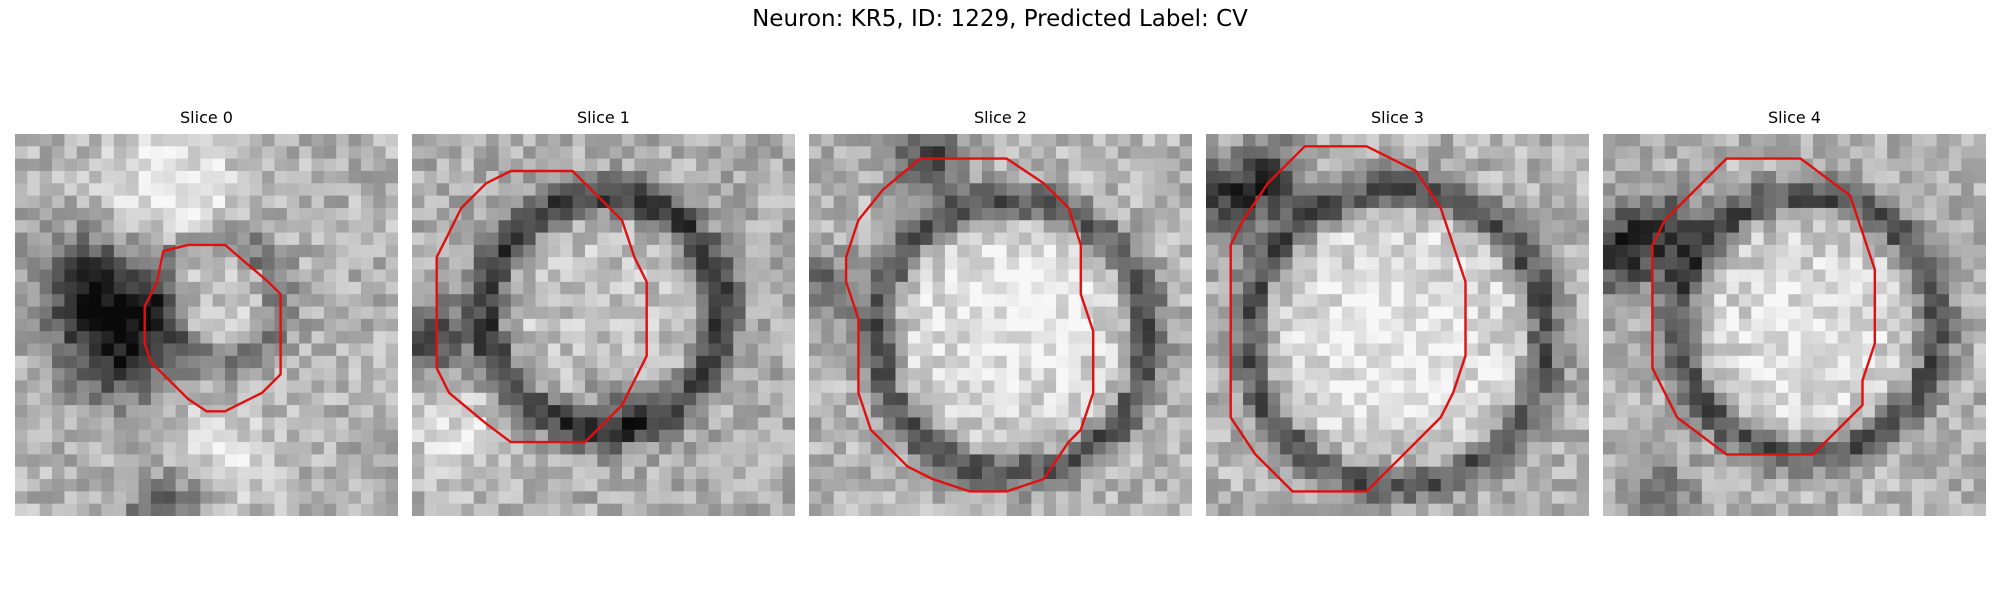  I want to click on slice-panel-2: Slice 2, so click(1000, 311).